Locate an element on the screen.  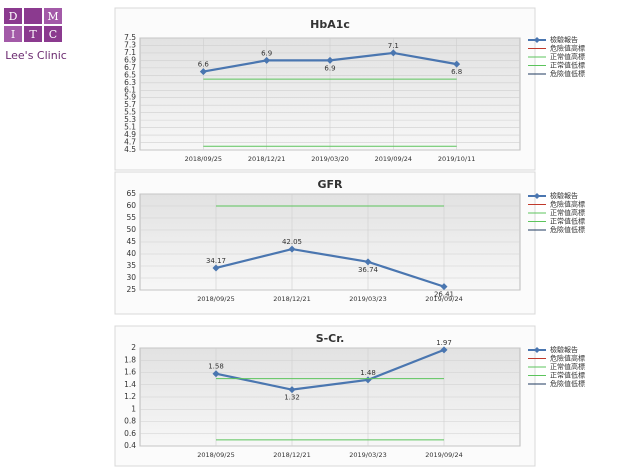
y-tick-label: 55 is located at coordinates (131, 217).